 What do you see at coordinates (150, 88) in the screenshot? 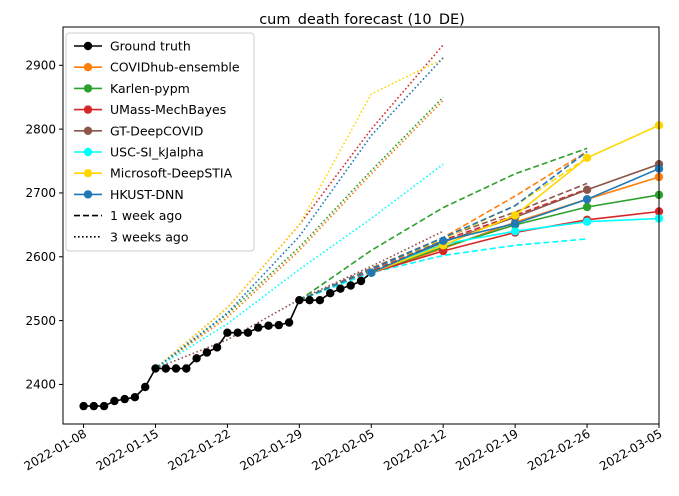
I see `legend-label: Karlen-pypm` at bounding box center [150, 88].